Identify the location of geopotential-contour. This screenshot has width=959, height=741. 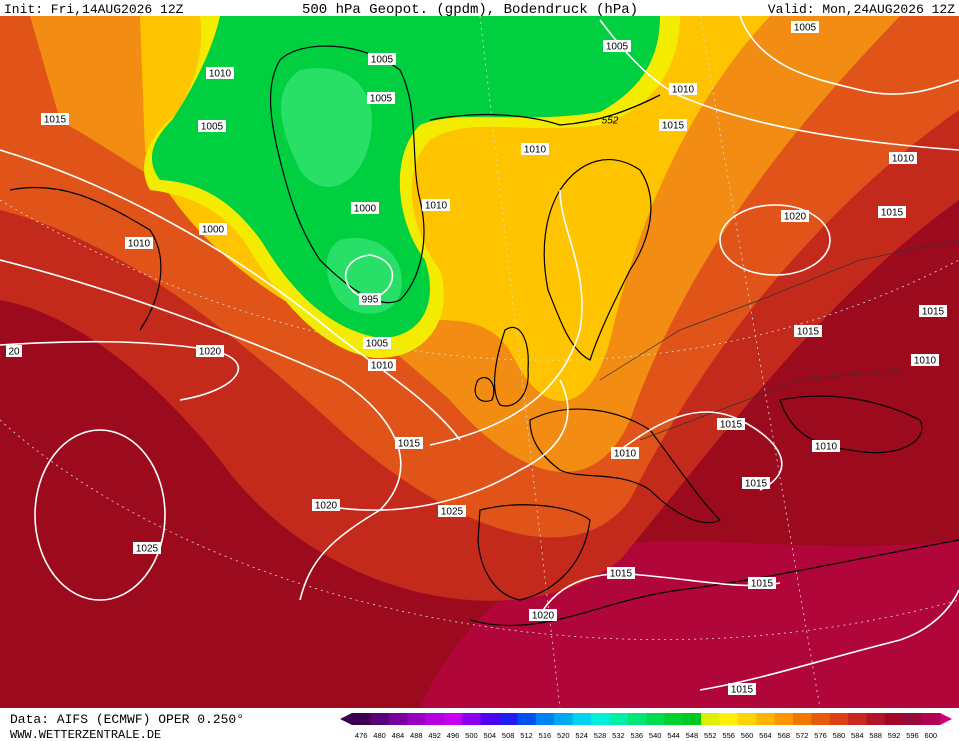
(545, 110).